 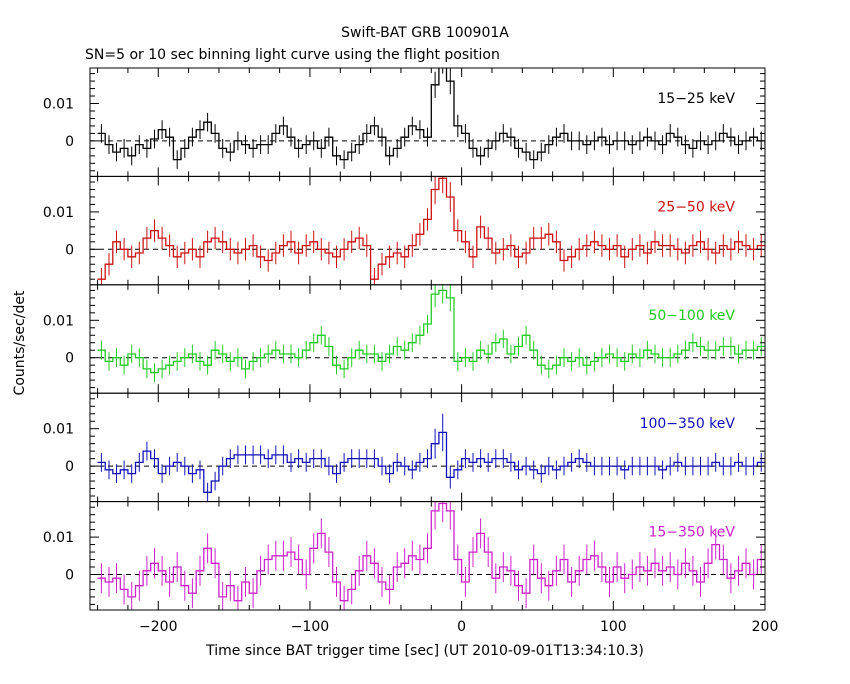 What do you see at coordinates (461, 627) in the screenshot?
I see `x-tick-label: 0` at bounding box center [461, 627].